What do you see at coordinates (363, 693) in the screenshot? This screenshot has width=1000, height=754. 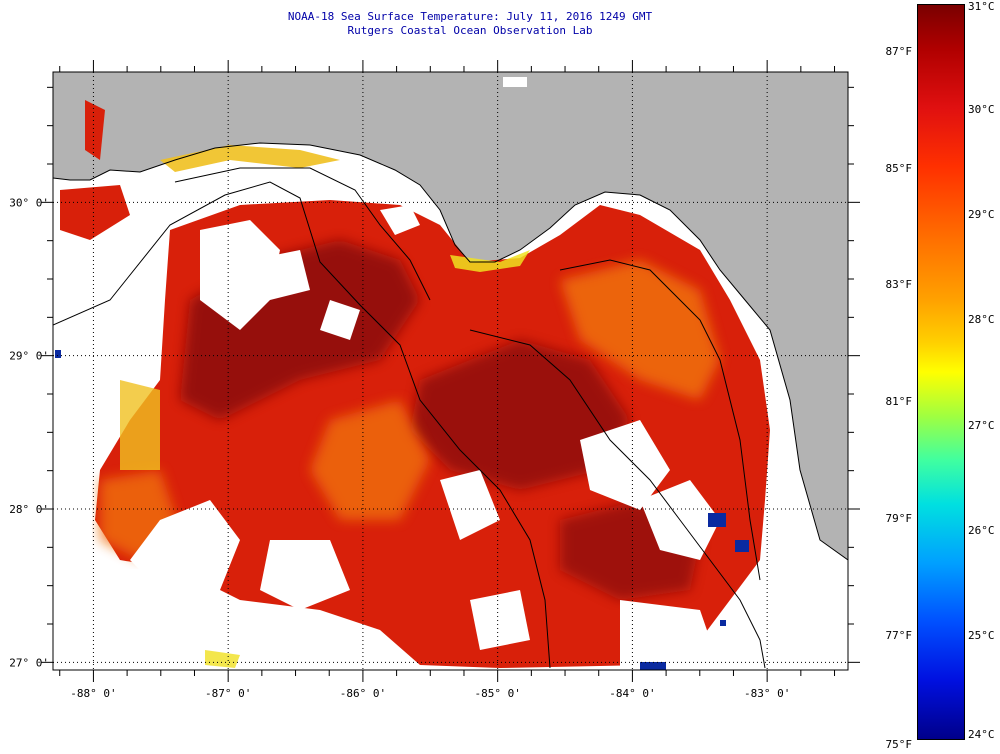 I see `lon-tick-label: -86° 0'` at bounding box center [363, 693].